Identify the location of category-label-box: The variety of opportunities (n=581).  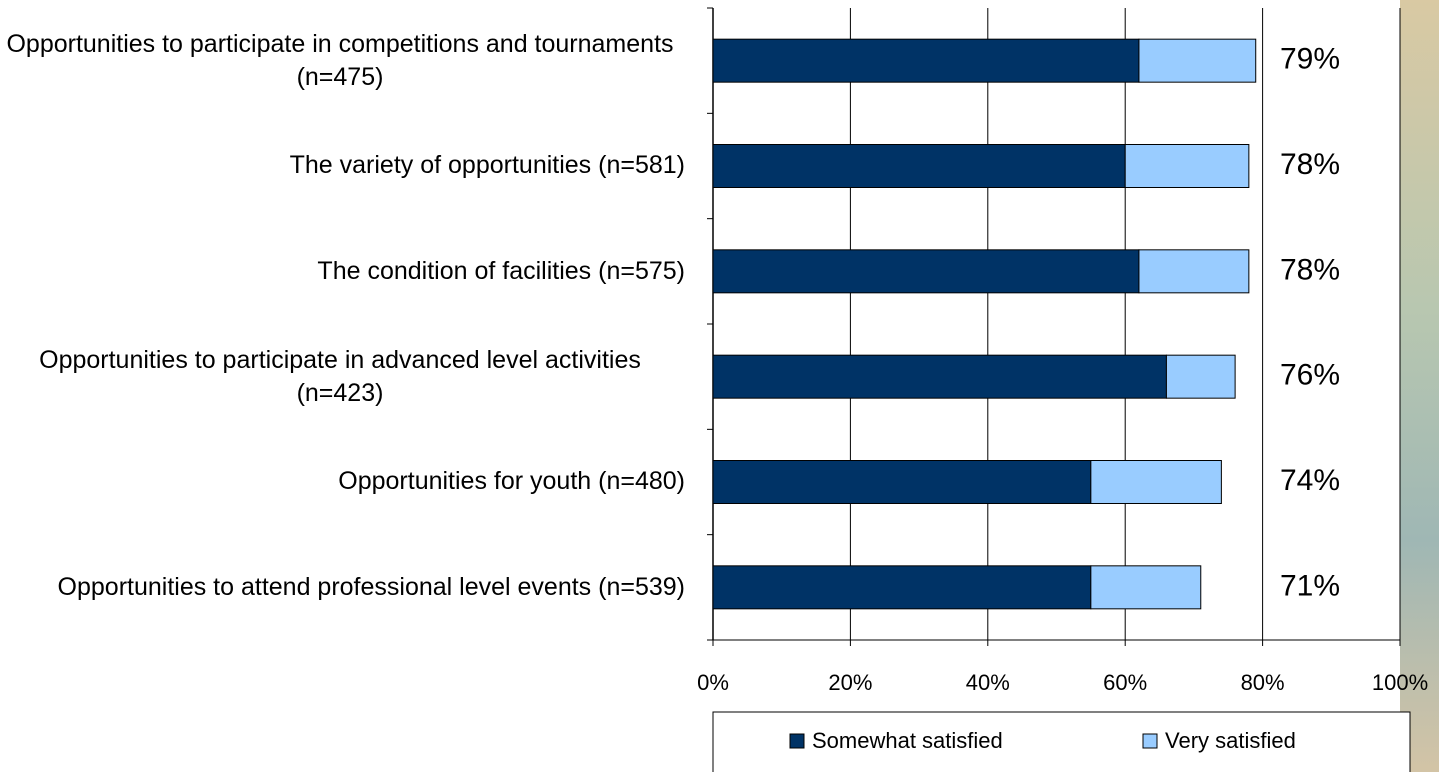
(342, 165).